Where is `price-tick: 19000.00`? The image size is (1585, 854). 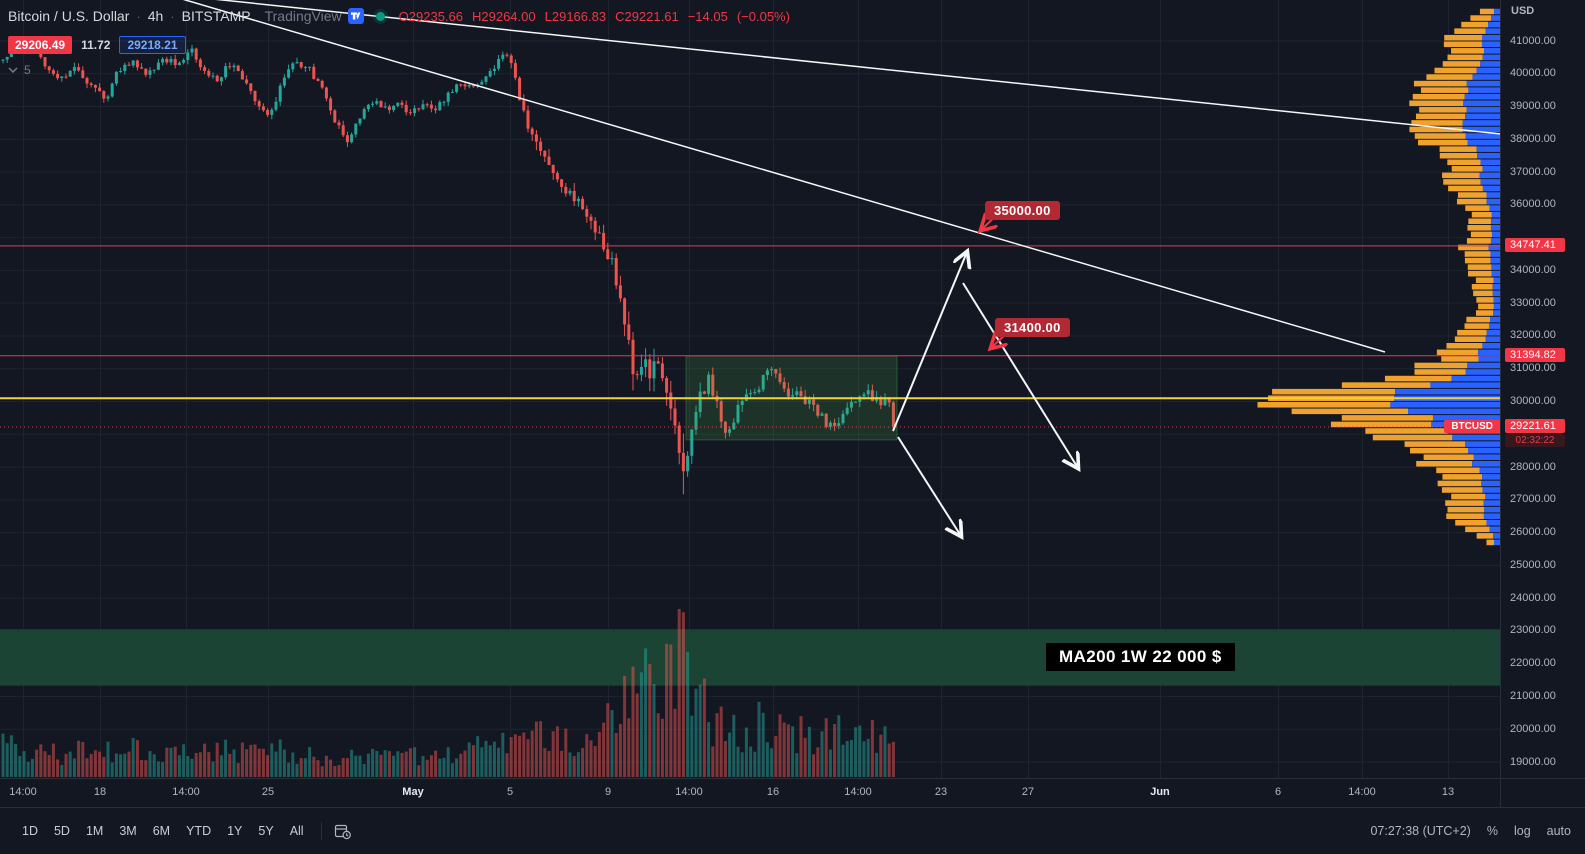 price-tick: 19000.00 is located at coordinates (1533, 761).